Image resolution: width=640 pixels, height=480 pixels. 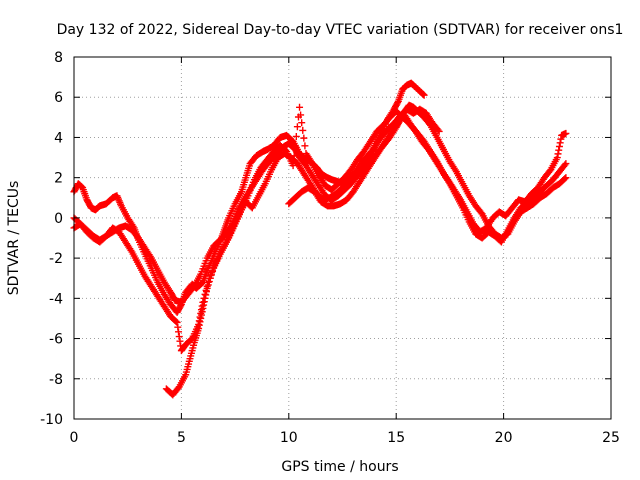 I want to click on x-axis-label: GPS time / hours, so click(x=339, y=467).